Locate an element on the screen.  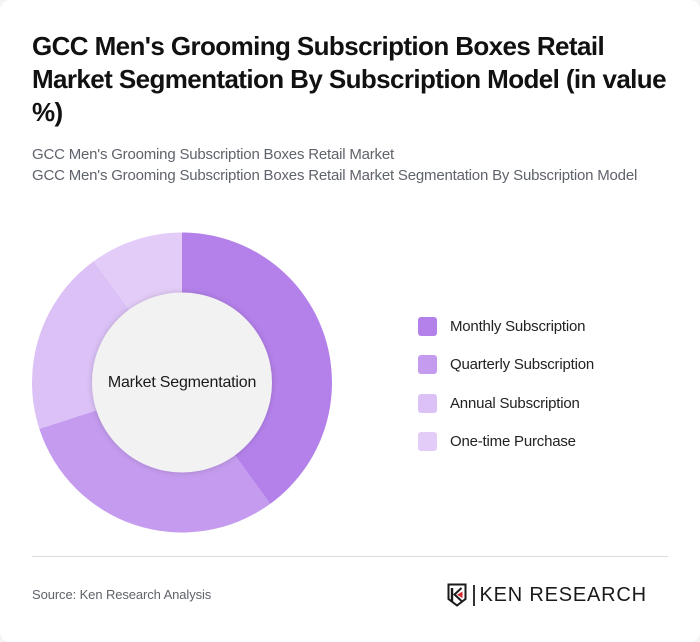
source-note: Source: Ken Research Analysis is located at coordinates (122, 594).